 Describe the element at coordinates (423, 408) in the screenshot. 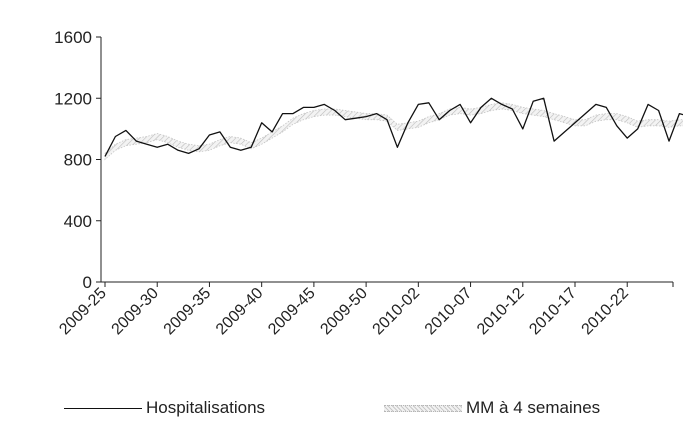

I see `legend-swatch-band` at that location.